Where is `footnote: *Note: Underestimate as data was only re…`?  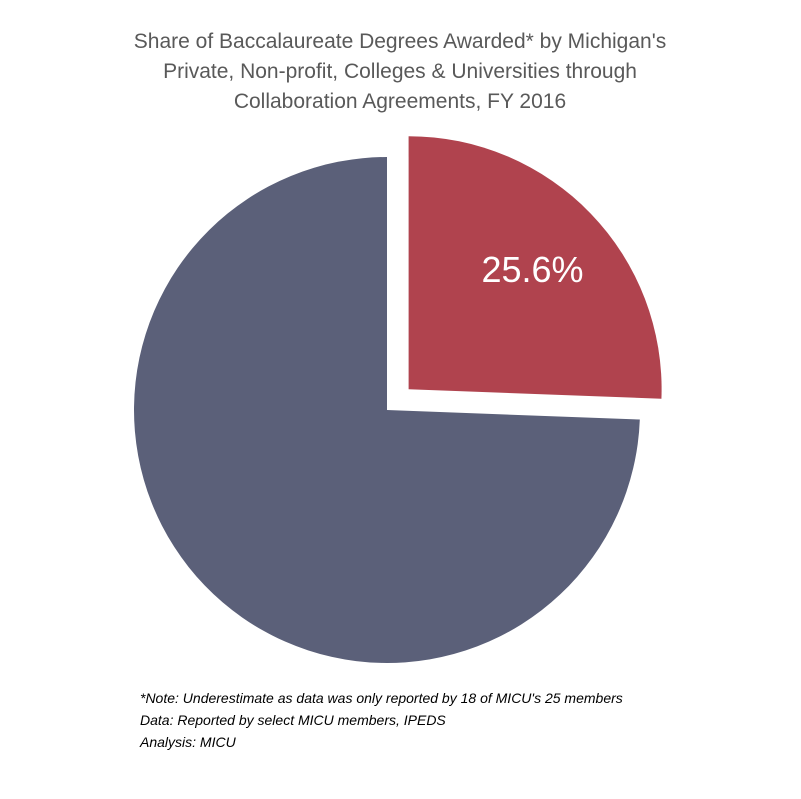
footnote: *Note: Underestimate as data was only re… is located at coordinates (381, 698).